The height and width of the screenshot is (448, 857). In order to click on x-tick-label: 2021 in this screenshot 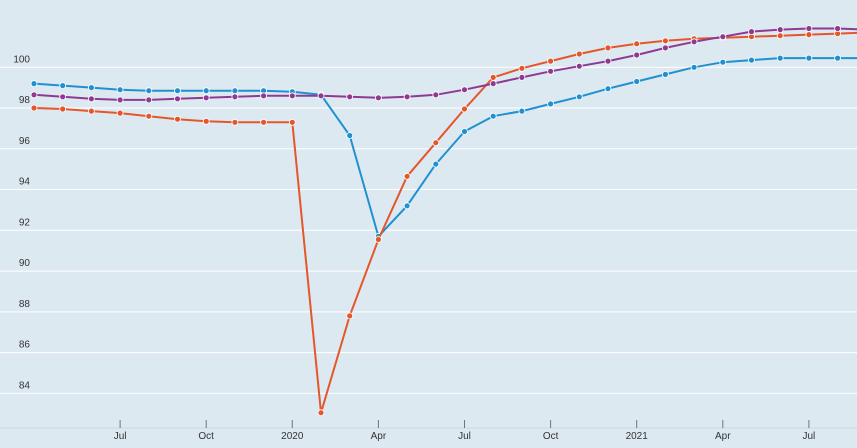, I will do `click(637, 436)`.